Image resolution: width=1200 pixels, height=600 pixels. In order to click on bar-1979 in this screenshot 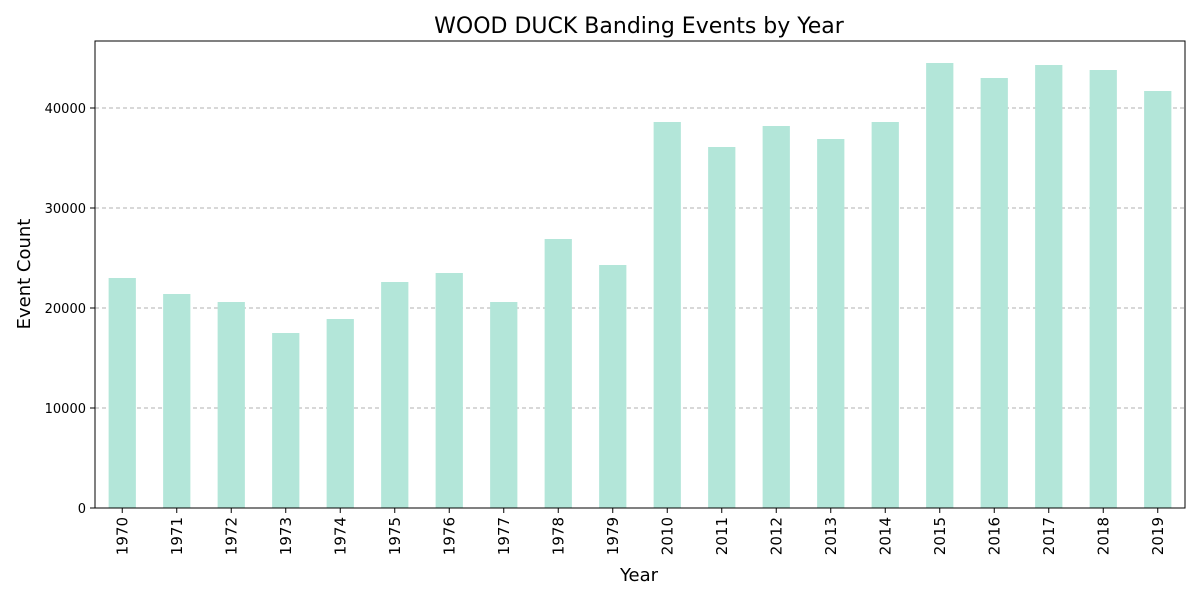, I will do `click(613, 386)`.